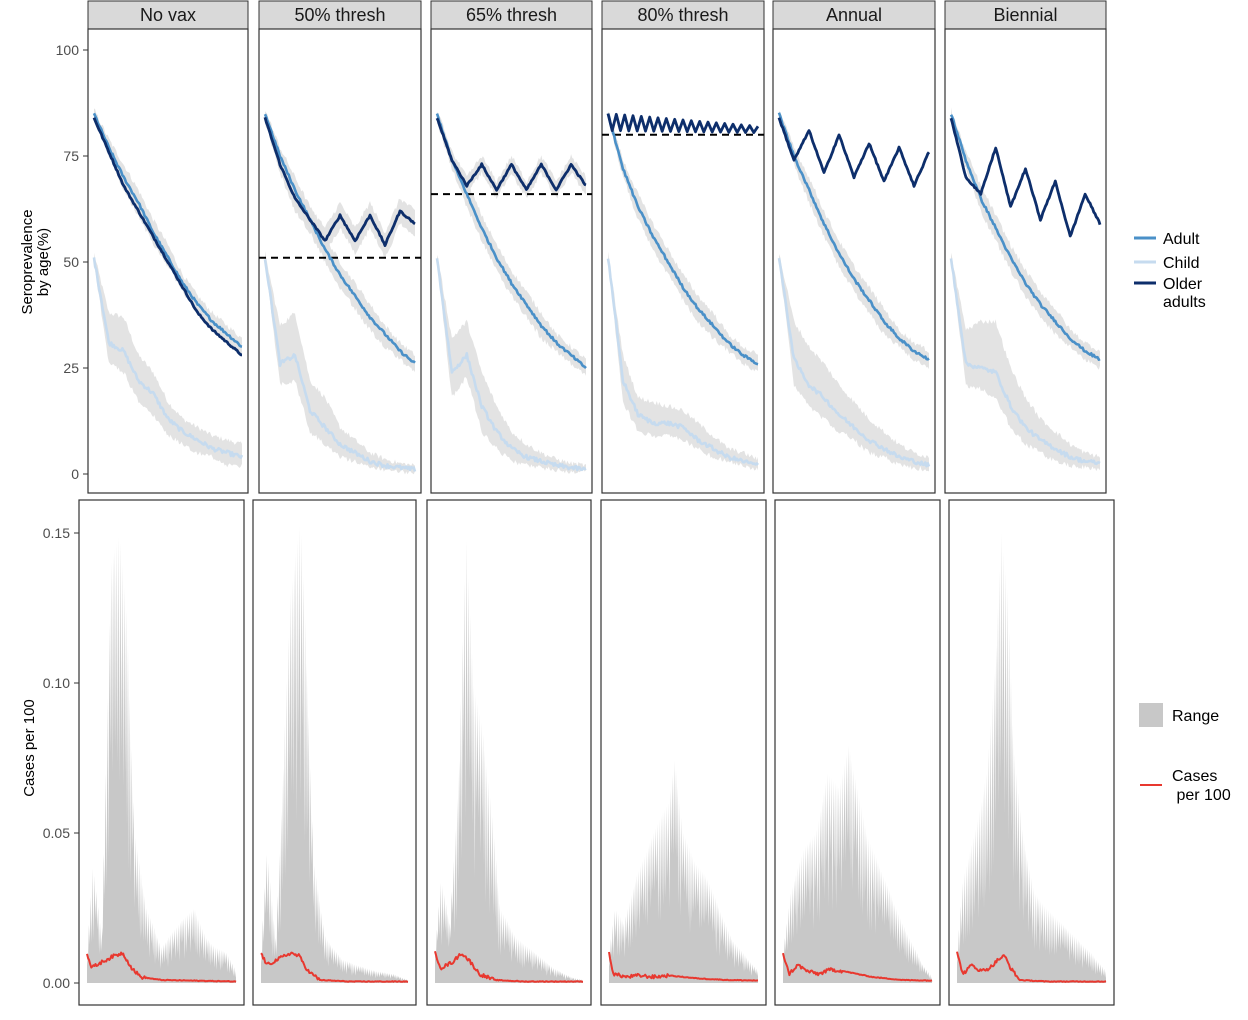  I want to click on panel-65pct-thresh: 65% thresh, so click(511, 247).